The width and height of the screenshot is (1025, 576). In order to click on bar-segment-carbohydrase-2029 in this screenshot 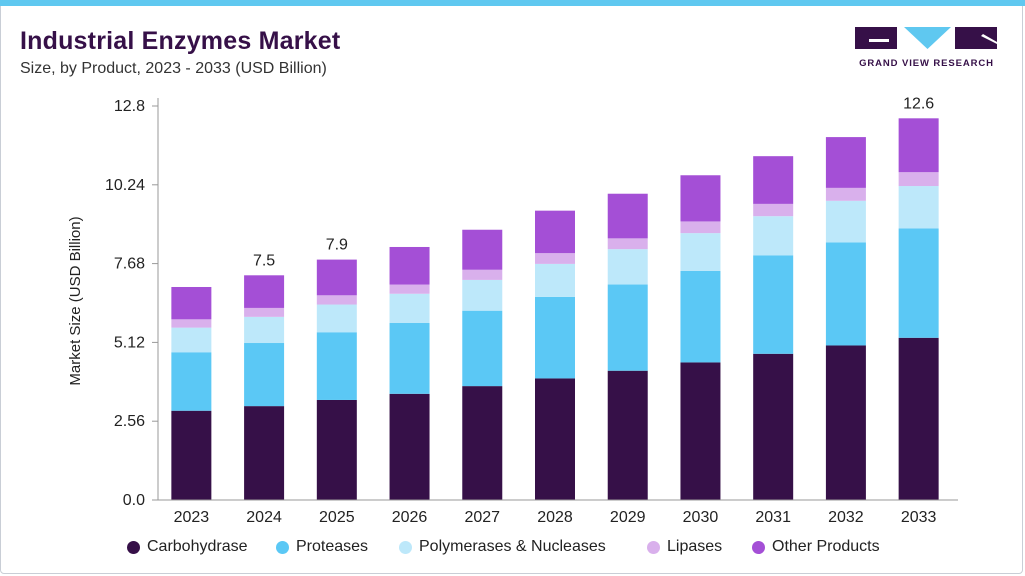, I will do `click(627, 435)`.